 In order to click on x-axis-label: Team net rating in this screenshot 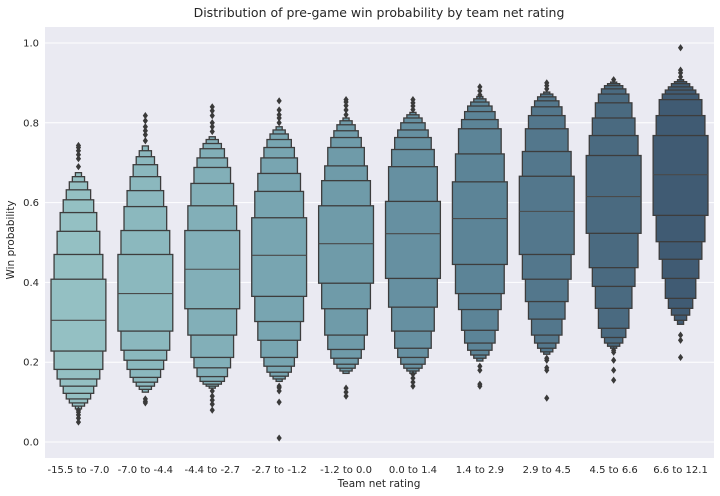, I will do `click(379, 484)`.